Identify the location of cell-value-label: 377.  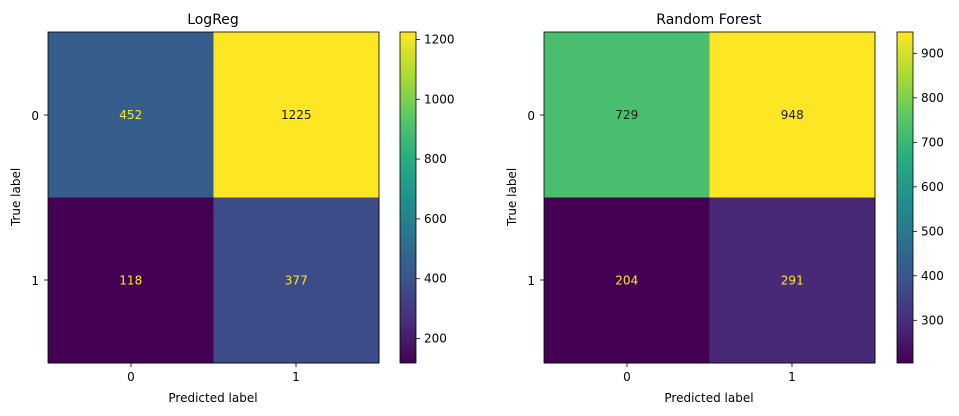
(296, 280).